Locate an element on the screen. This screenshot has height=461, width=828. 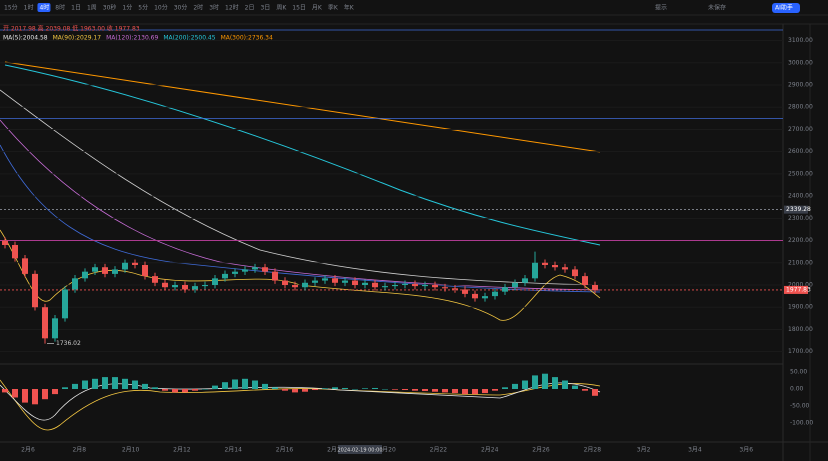
date-label: 2月8 is located at coordinates (79, 450).